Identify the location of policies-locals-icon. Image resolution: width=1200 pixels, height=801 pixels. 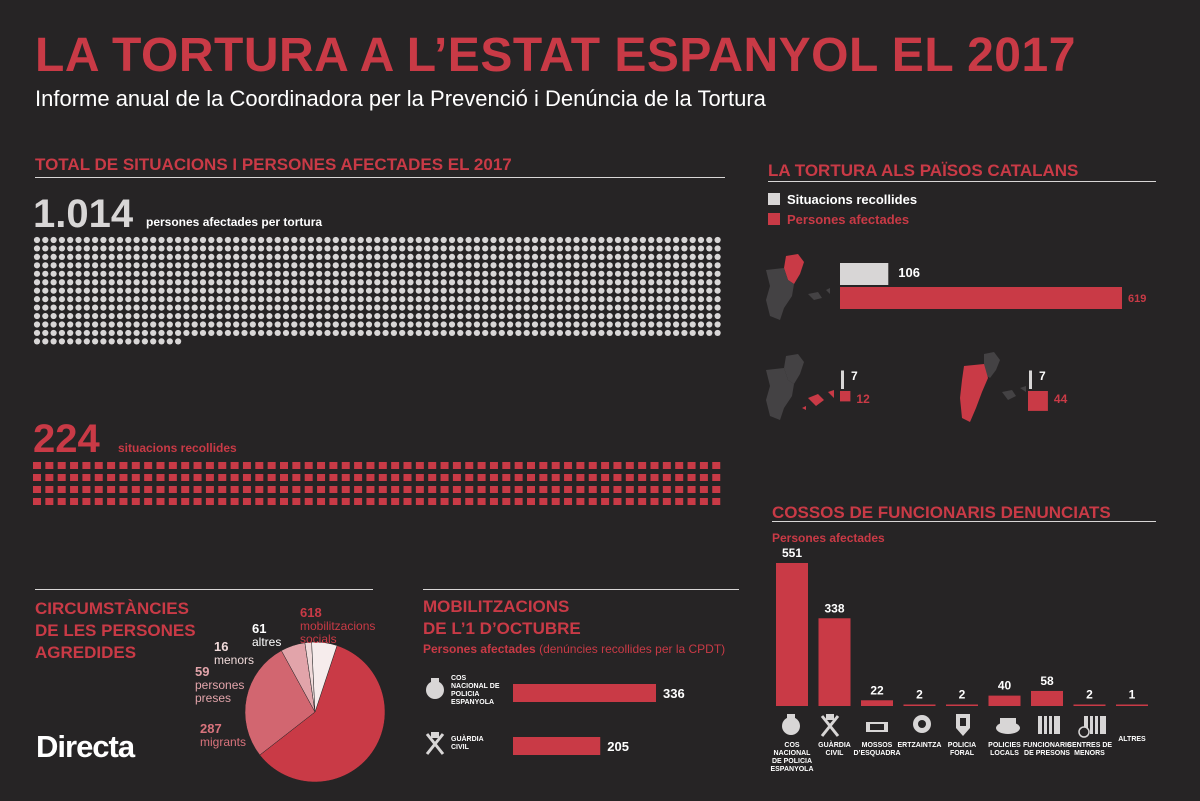
(1008, 726).